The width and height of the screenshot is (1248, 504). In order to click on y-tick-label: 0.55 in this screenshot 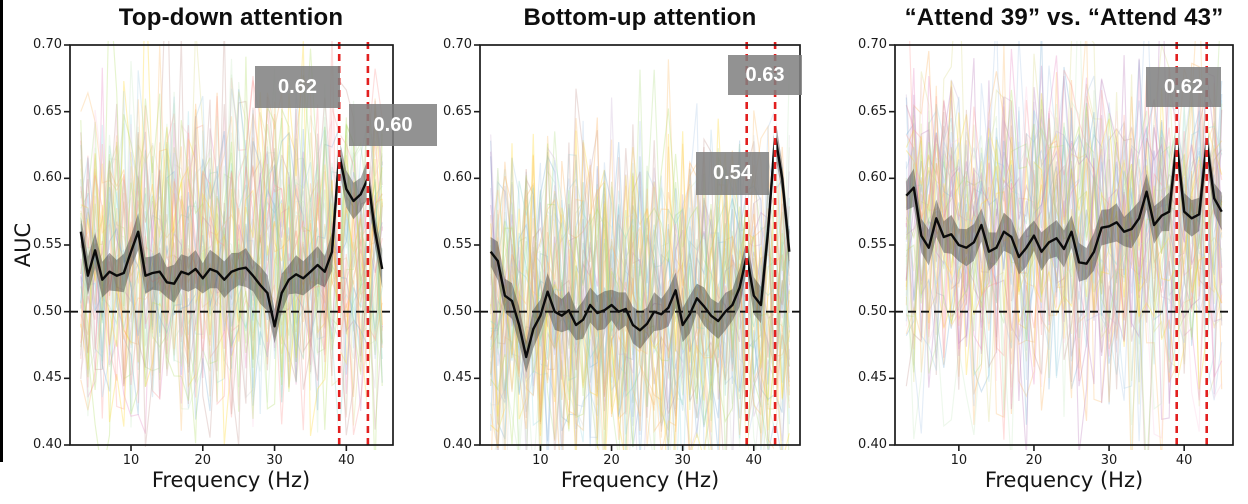, I will do `click(872, 244)`.